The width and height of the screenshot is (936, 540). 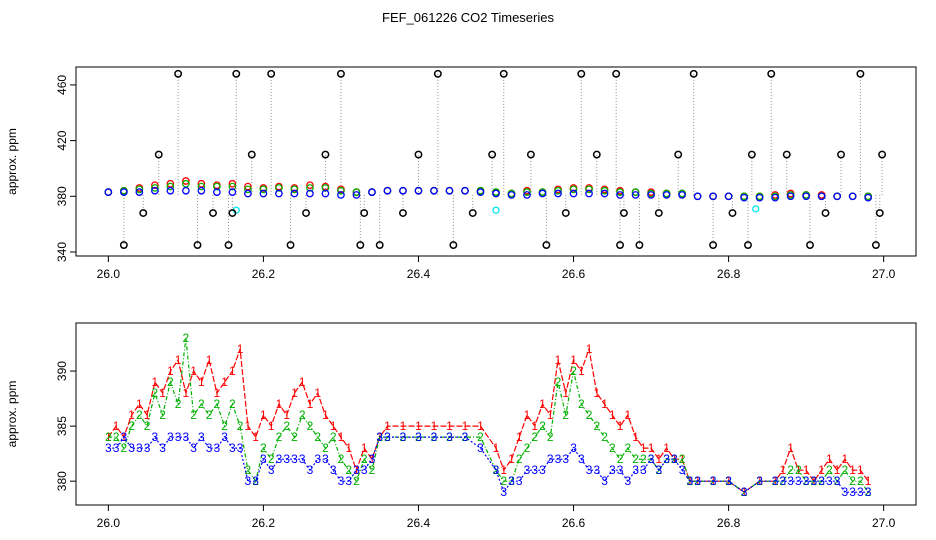 What do you see at coordinates (496, 210) in the screenshot?
I see `point-cyan` at bounding box center [496, 210].